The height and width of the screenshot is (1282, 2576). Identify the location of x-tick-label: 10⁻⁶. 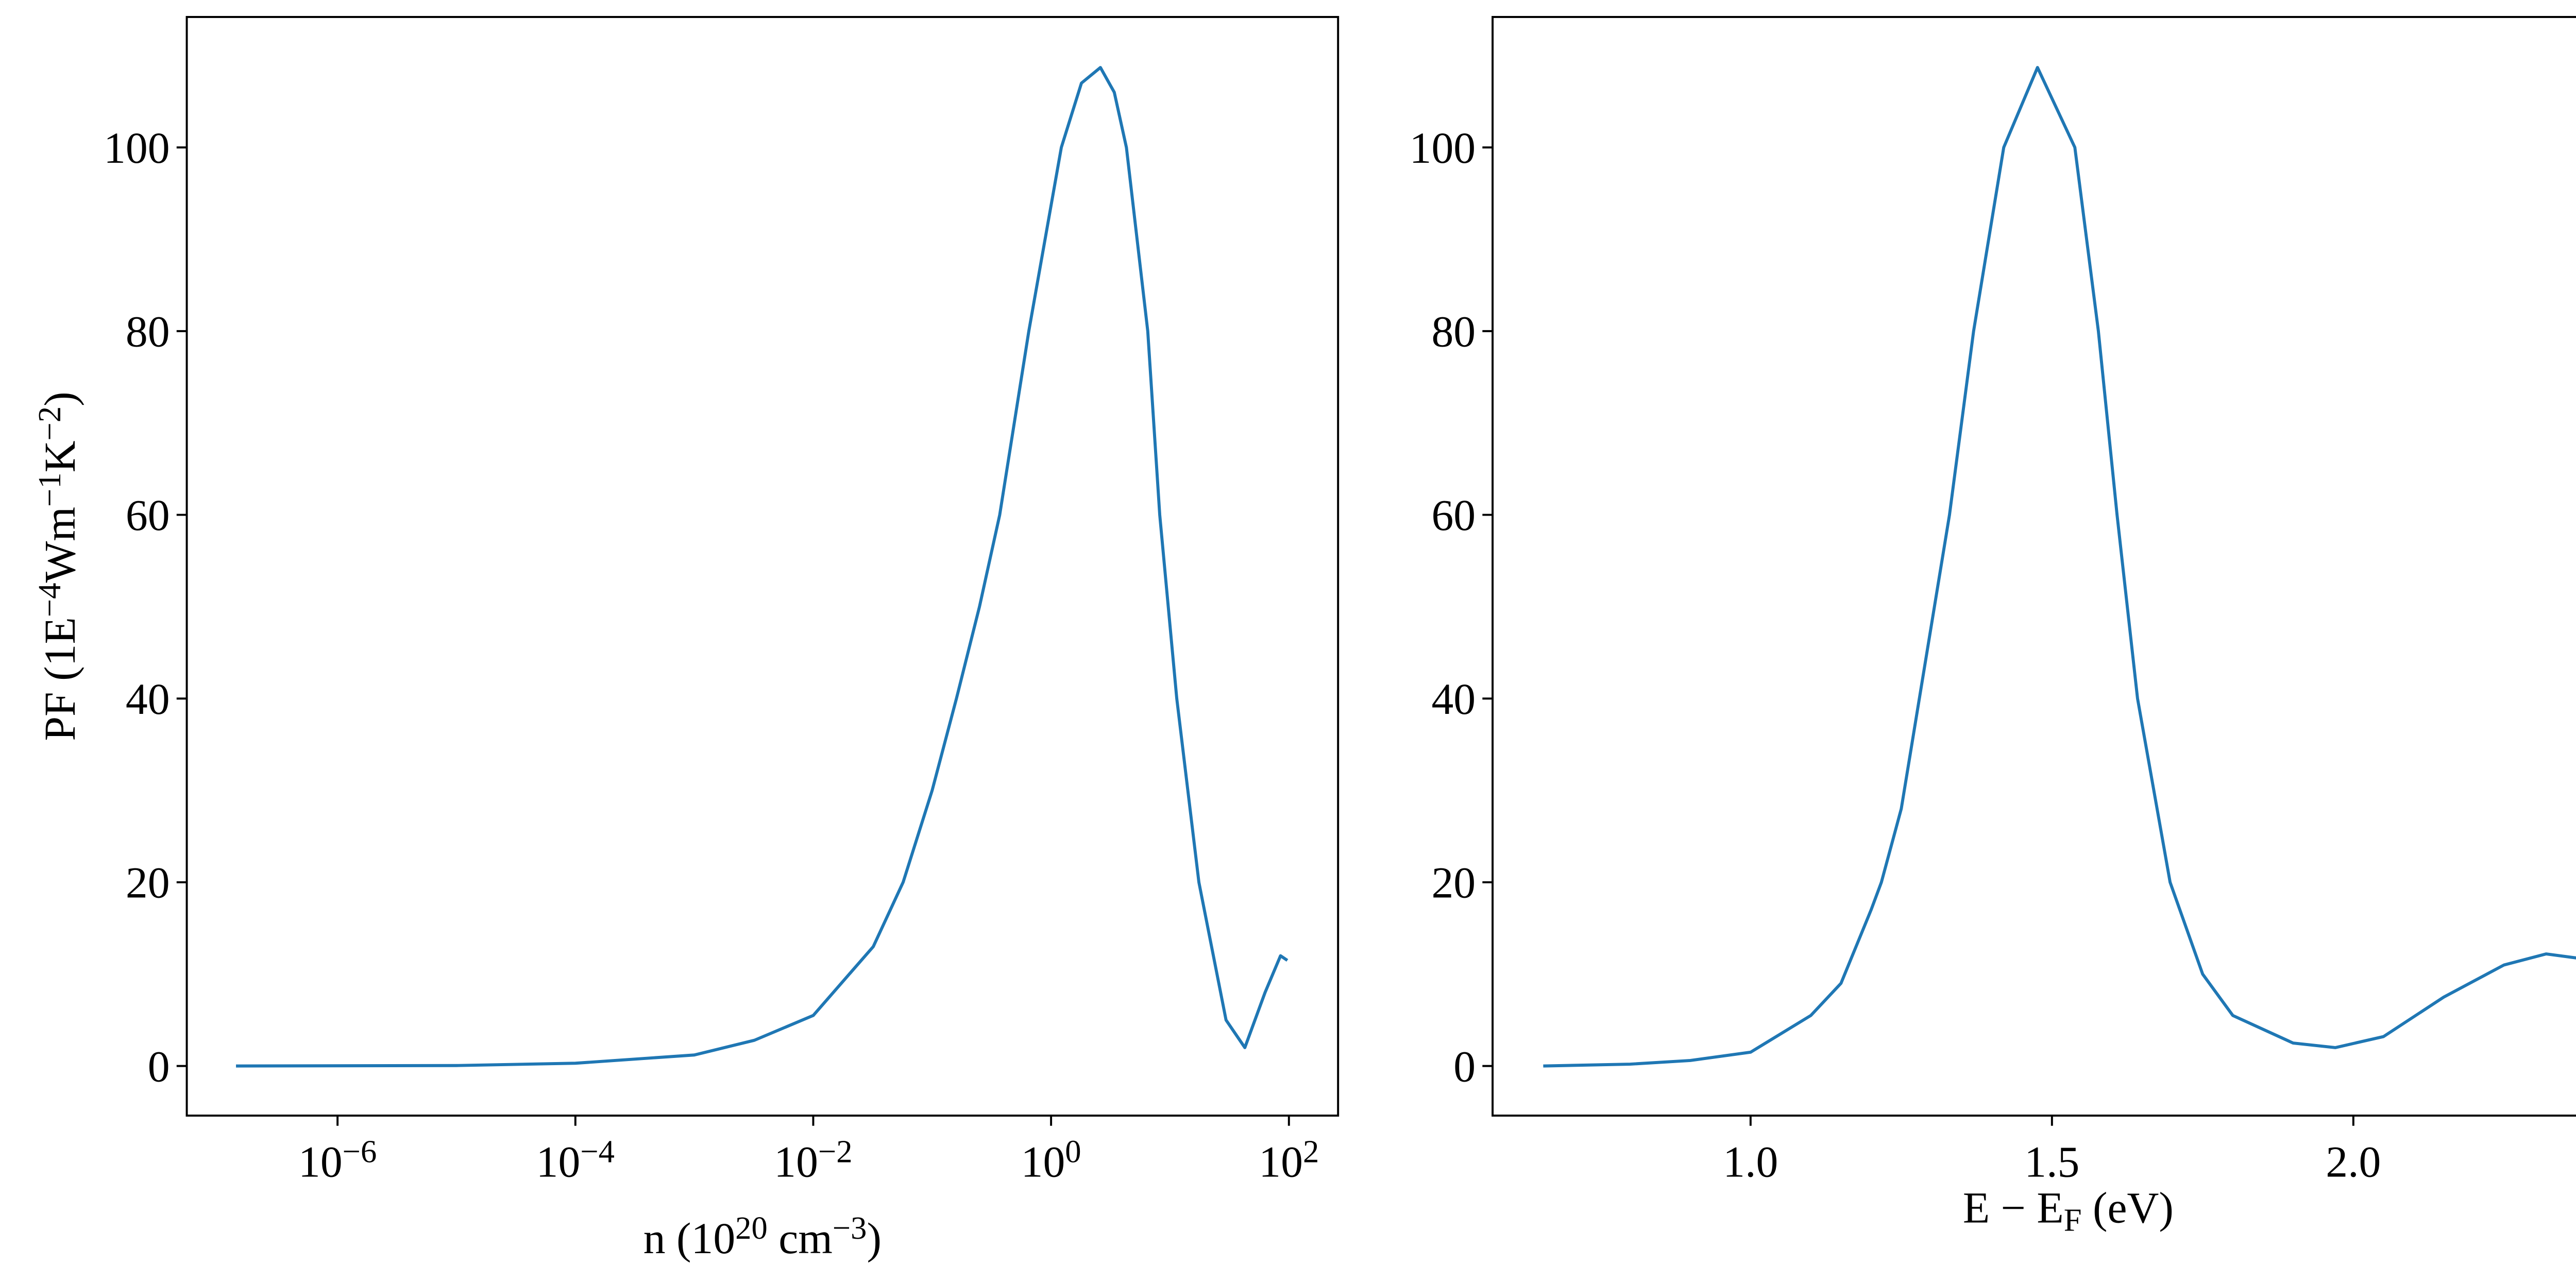
(337, 1159).